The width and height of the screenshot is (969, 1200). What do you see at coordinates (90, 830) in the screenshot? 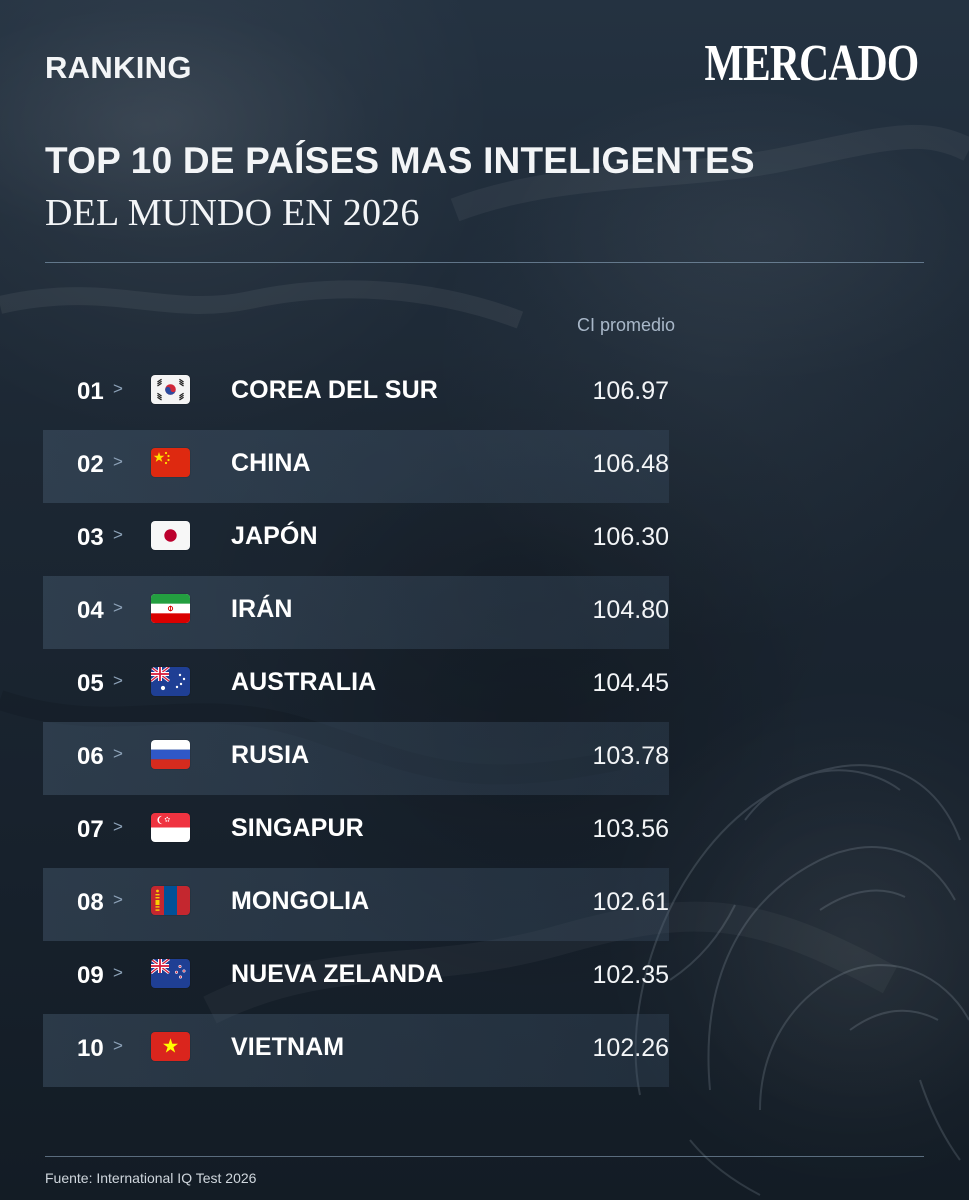
I see `rank-number: 07` at bounding box center [90, 830].